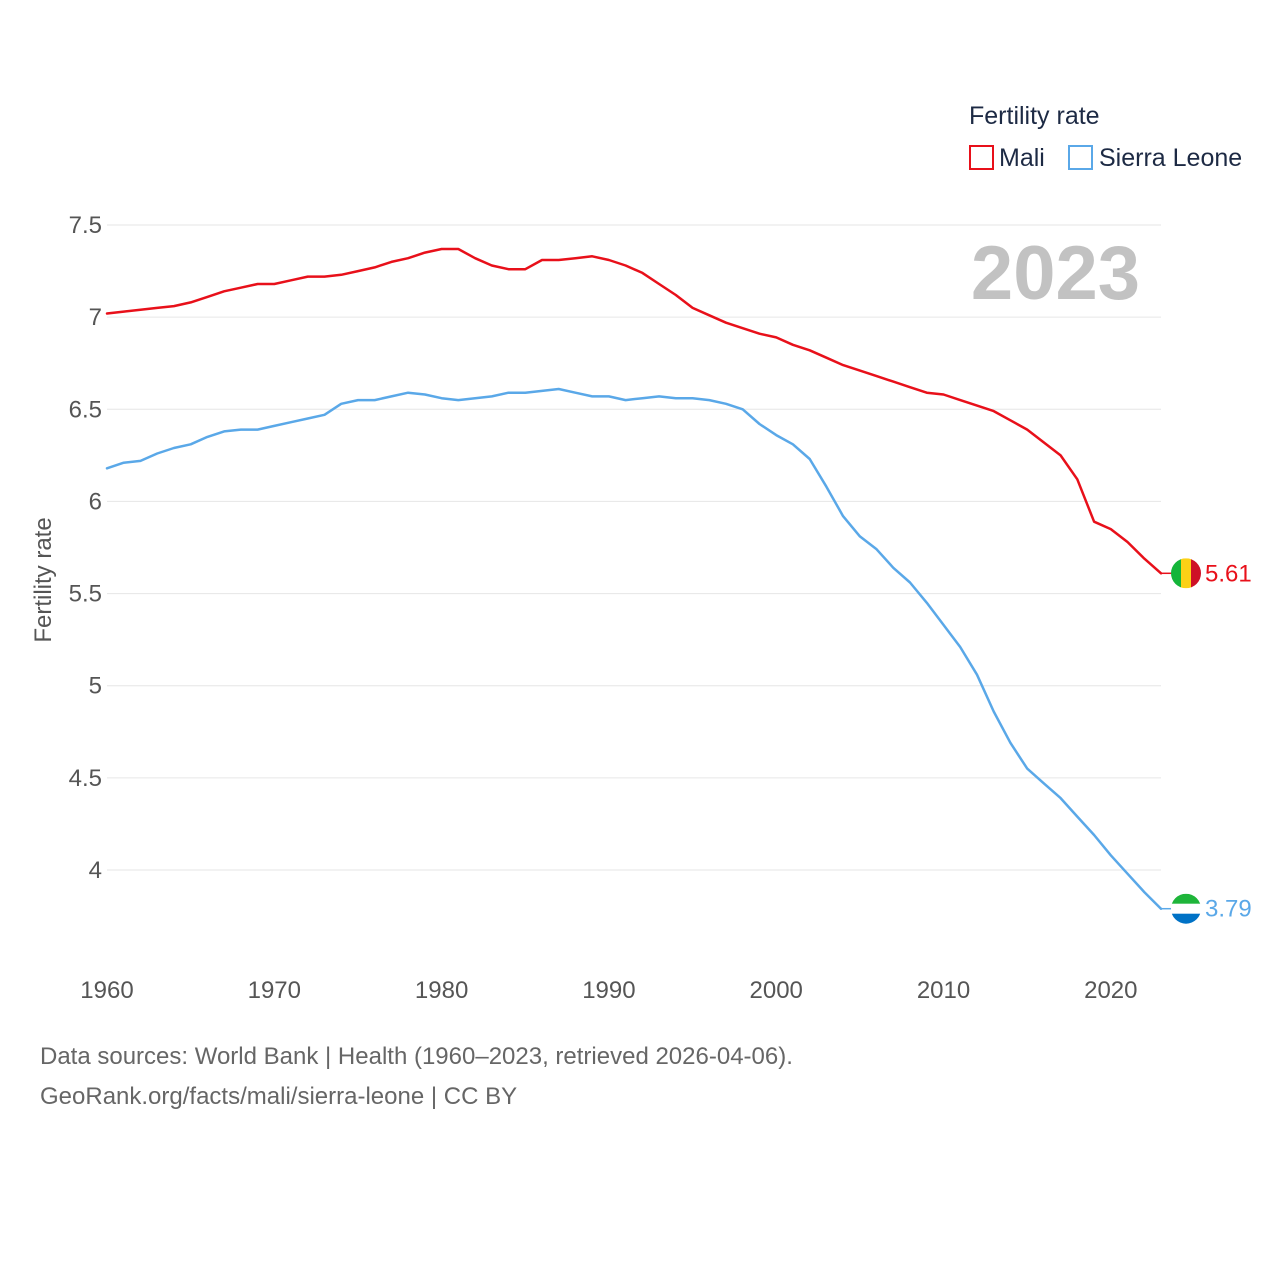  What do you see at coordinates (776, 990) in the screenshot?
I see `x-tick-label: 2000` at bounding box center [776, 990].